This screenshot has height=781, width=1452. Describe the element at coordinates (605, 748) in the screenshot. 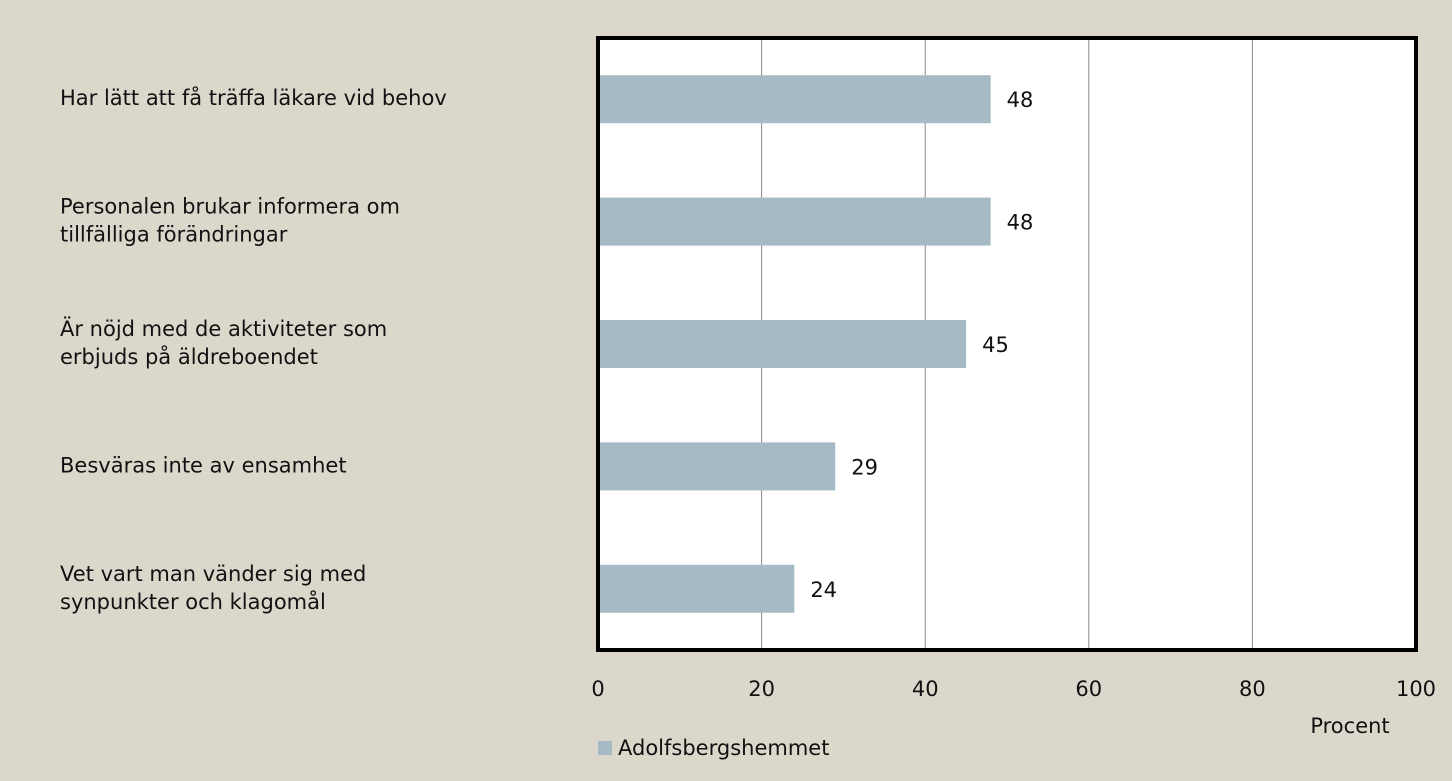

I see `legend-swatch` at that location.